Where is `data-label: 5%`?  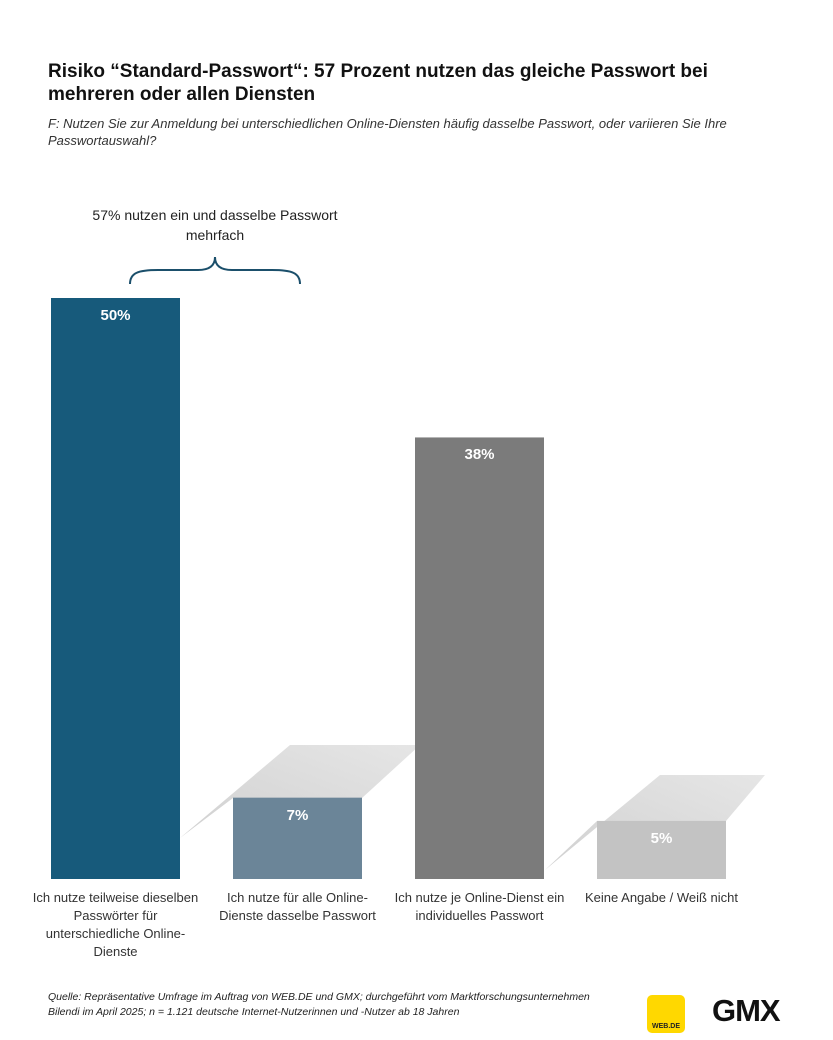 data-label: 5% is located at coordinates (661, 838).